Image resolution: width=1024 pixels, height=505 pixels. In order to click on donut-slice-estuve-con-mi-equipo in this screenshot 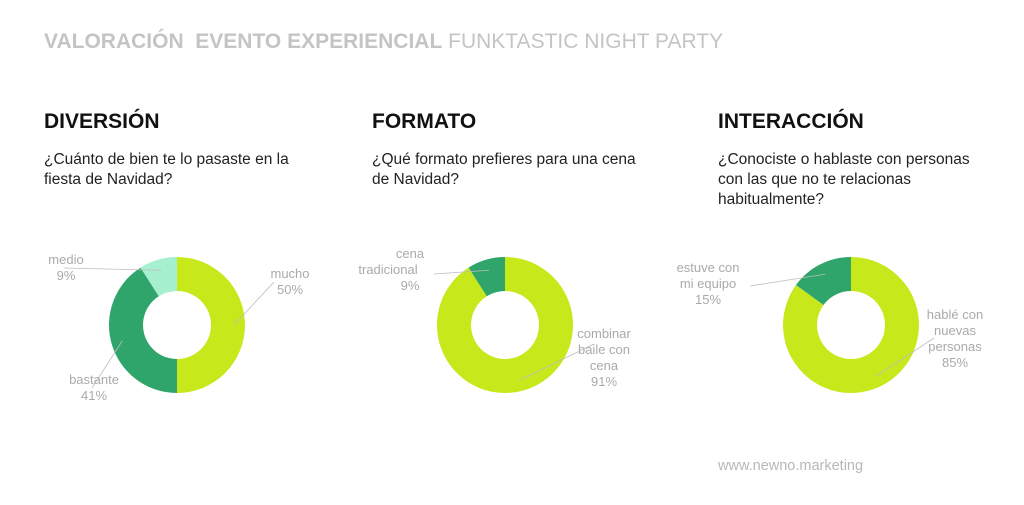, I will do `click(823, 281)`.